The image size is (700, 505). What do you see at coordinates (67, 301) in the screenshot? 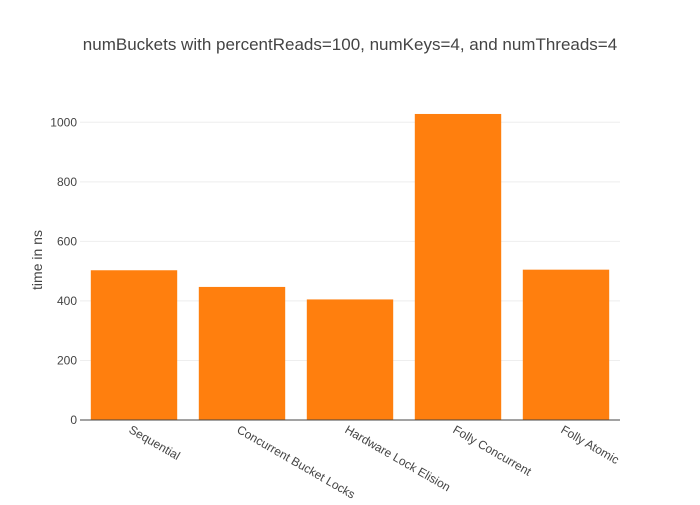
I see `y-tick-label: 400` at bounding box center [67, 301].